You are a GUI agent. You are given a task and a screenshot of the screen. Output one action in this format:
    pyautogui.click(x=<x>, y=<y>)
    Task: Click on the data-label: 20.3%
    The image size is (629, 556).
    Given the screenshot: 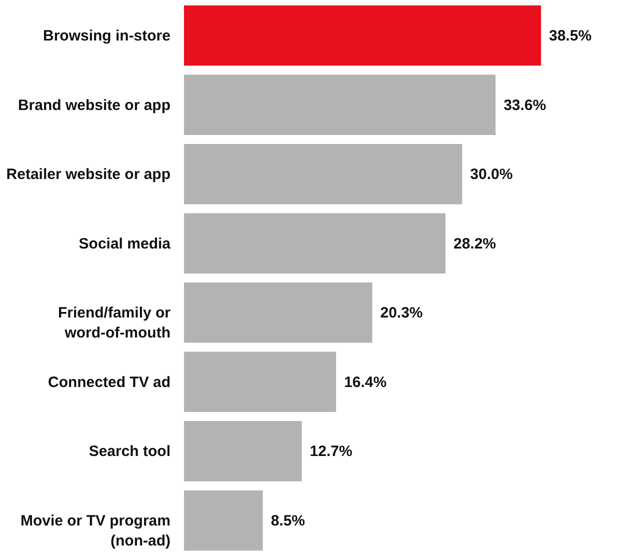 What is the action you would take?
    pyautogui.click(x=401, y=313)
    